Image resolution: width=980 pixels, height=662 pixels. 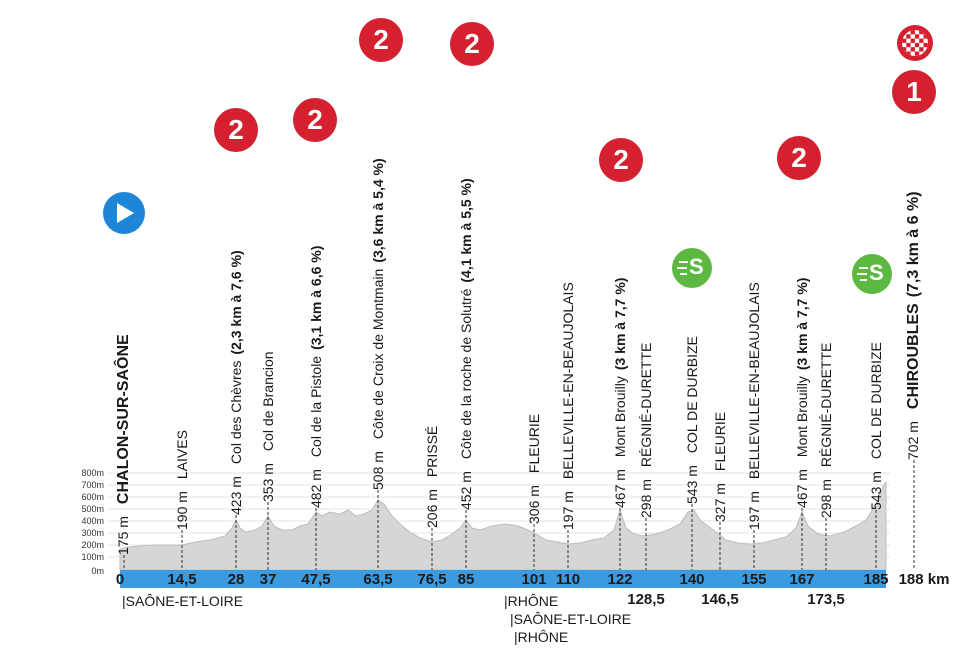 What do you see at coordinates (182, 455) in the screenshot?
I see `point-name: LAIVES` at bounding box center [182, 455].